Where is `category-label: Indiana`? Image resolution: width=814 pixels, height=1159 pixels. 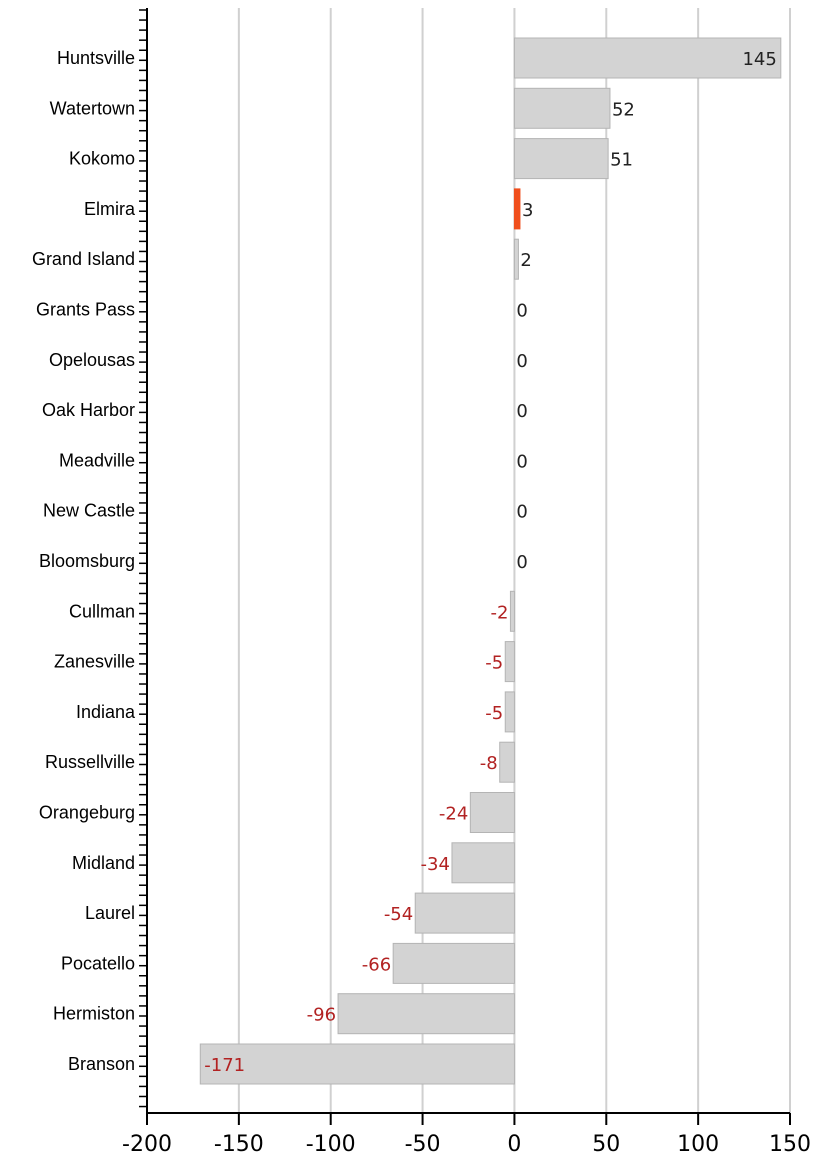 category-label: Indiana is located at coordinates (106, 712).